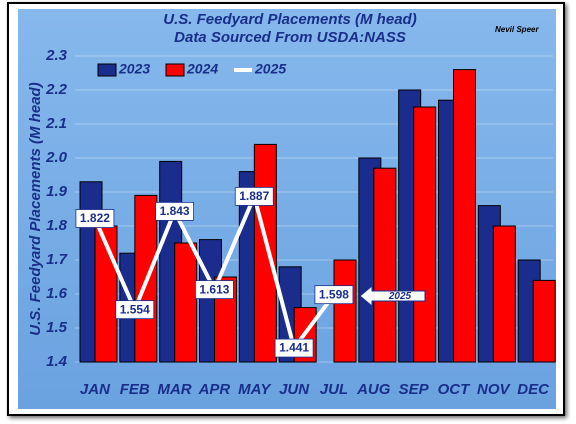  What do you see at coordinates (134, 69) in the screenshot?
I see `legend-label: 2023` at bounding box center [134, 69].